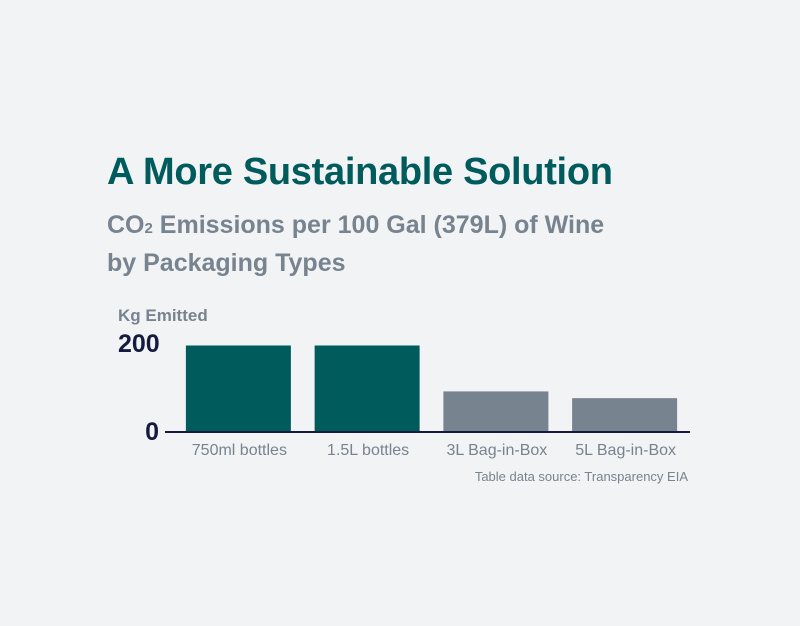 The height and width of the screenshot is (626, 800). Describe the element at coordinates (378, 225) in the screenshot. I see `subtitle-rest-text: Emissions per 100 Gal (379L) of Wine` at that location.